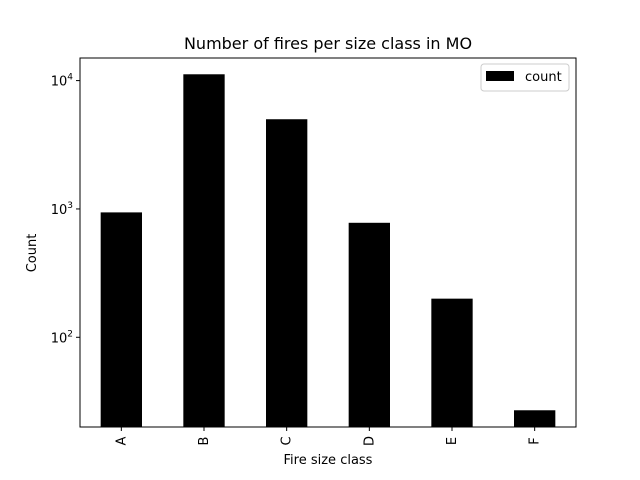 This screenshot has width=640, height=480. I want to click on y-tick-exponent: 4, so click(70, 78).